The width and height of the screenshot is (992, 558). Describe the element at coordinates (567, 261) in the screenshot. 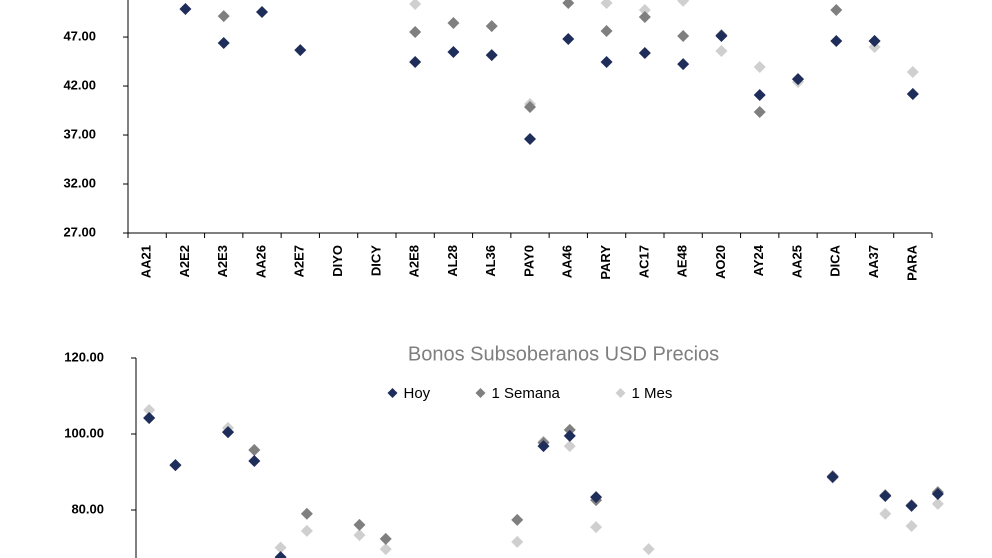

I see `x-tick-label: AA46` at that location.